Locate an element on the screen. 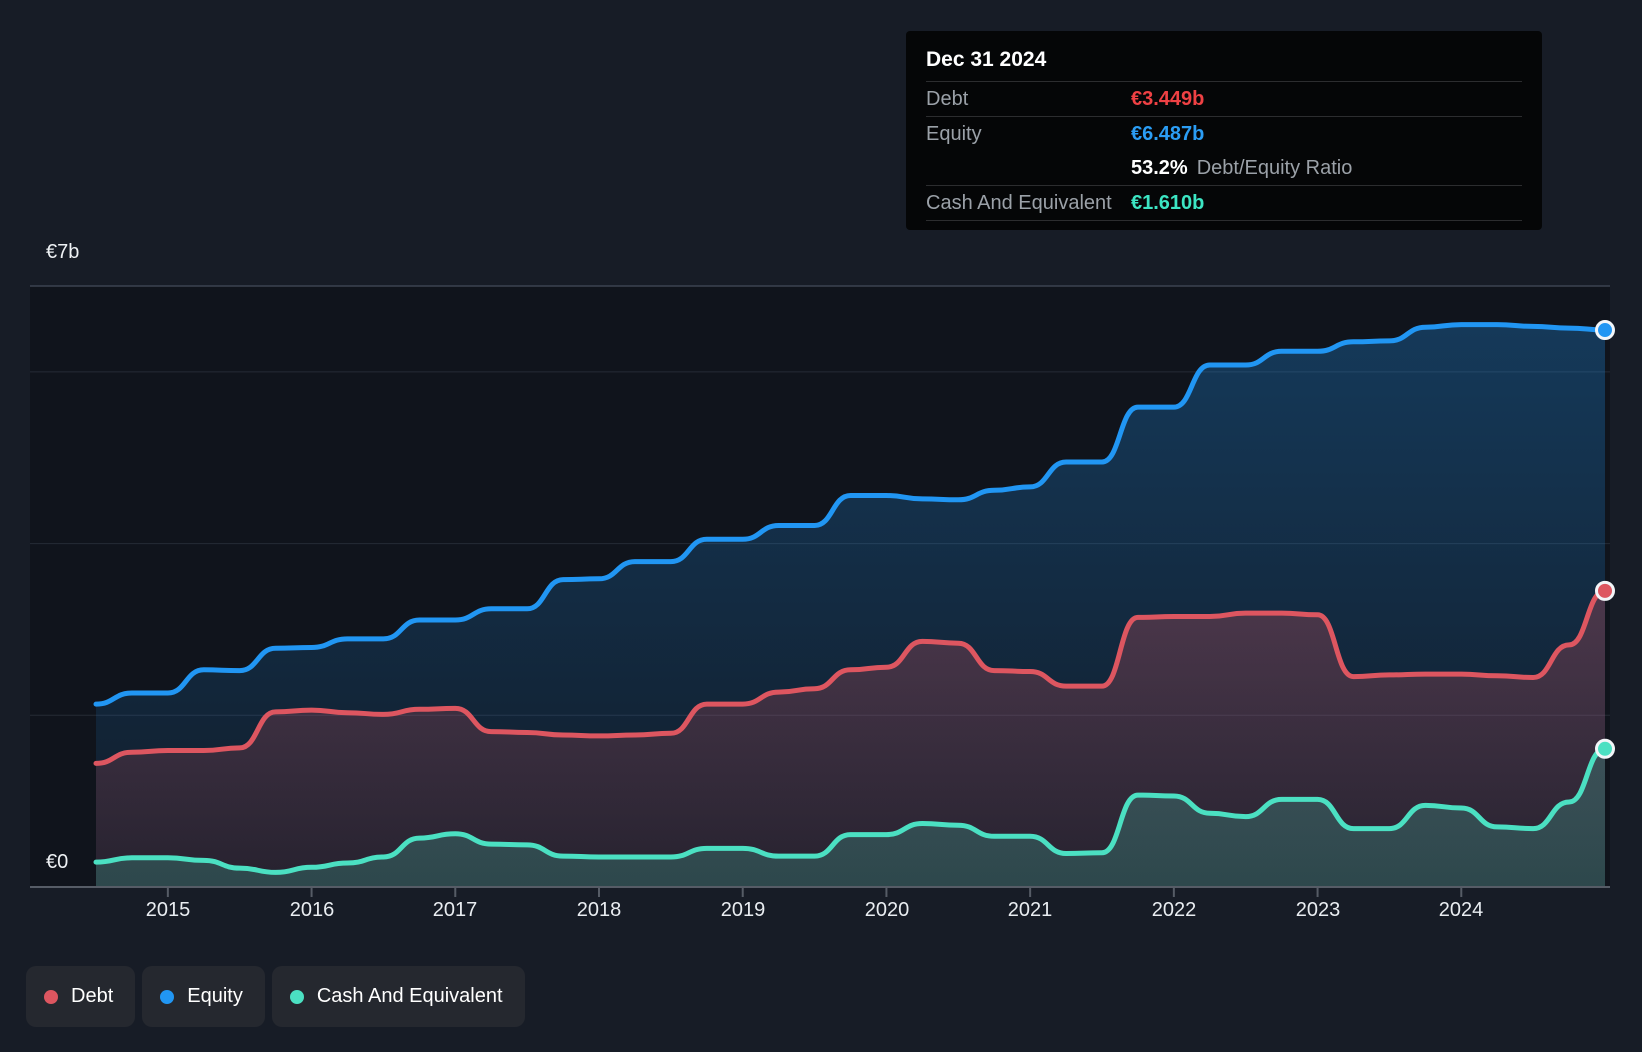 The height and width of the screenshot is (1052, 1642). tooltip-equity-value: €6.487b is located at coordinates (1168, 133).